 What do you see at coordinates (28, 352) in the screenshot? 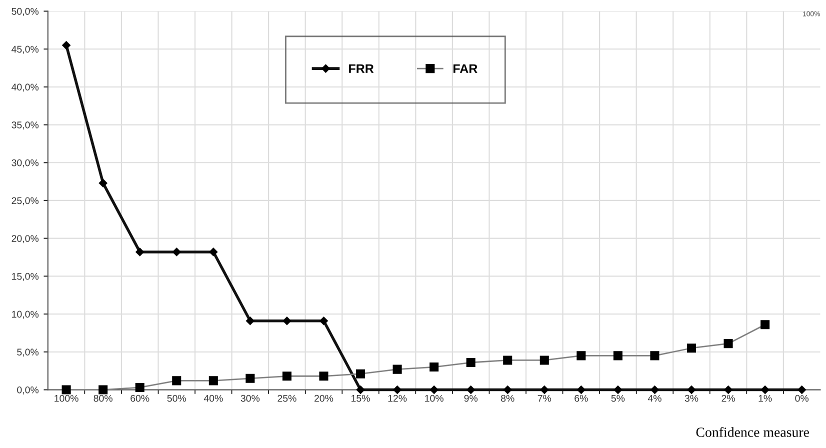
I see `y-tick-label: 5,0%` at bounding box center [28, 352].